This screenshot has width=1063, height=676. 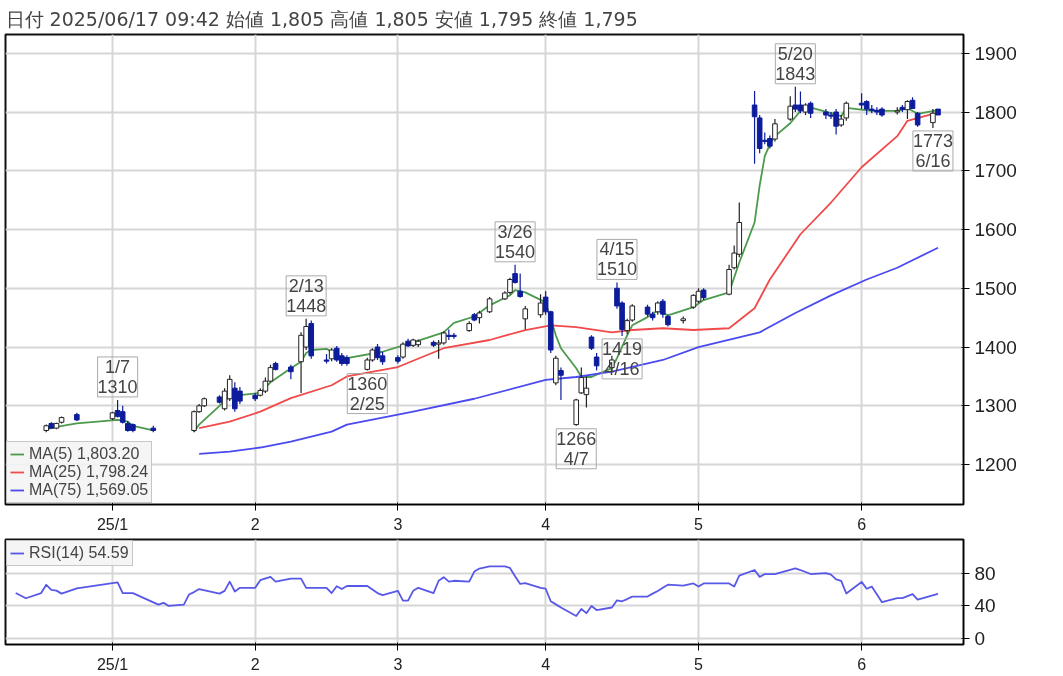 What do you see at coordinates (932, 150) in the screenshot?
I see `annotation: 1773 6/16` at bounding box center [932, 150].